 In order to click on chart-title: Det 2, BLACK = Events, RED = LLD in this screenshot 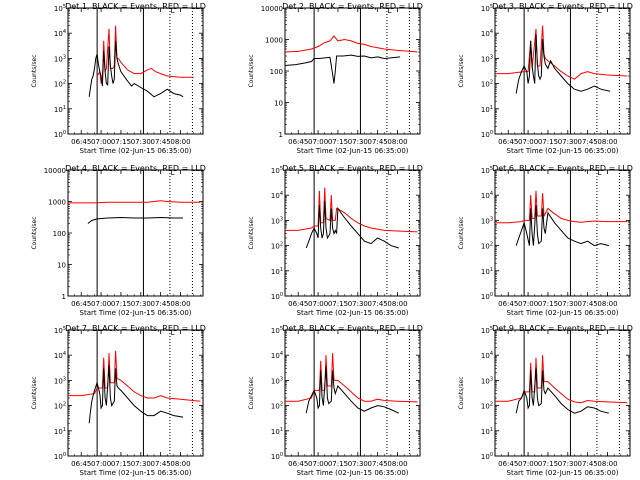, I will do `click(352, 6)`.